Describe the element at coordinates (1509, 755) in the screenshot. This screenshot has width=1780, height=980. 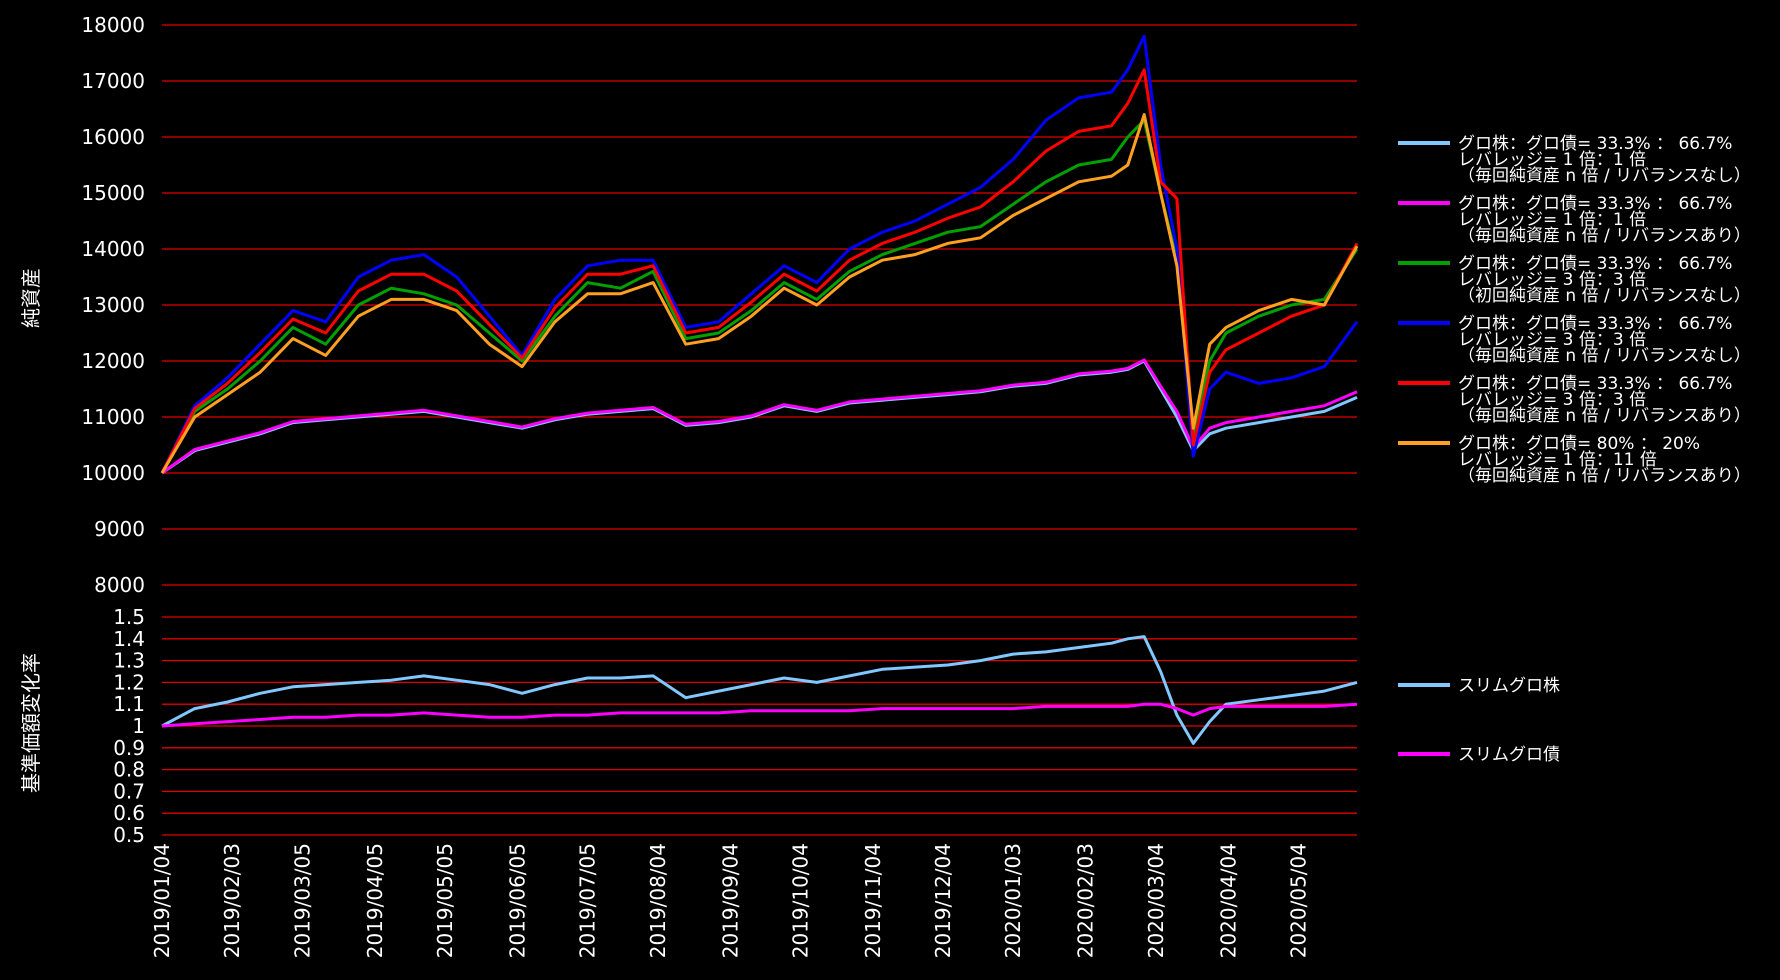
I see `bottom-legend-label: スリムグロ債` at that location.